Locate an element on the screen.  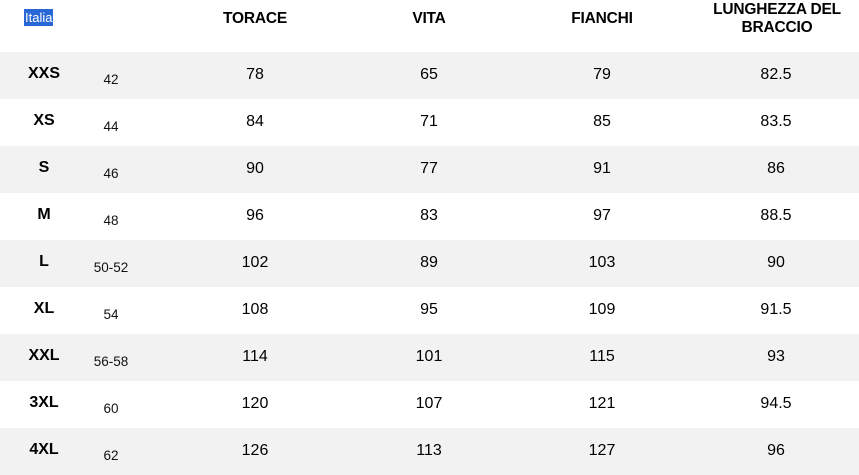
waist-cell: 113 is located at coordinates (429, 450).